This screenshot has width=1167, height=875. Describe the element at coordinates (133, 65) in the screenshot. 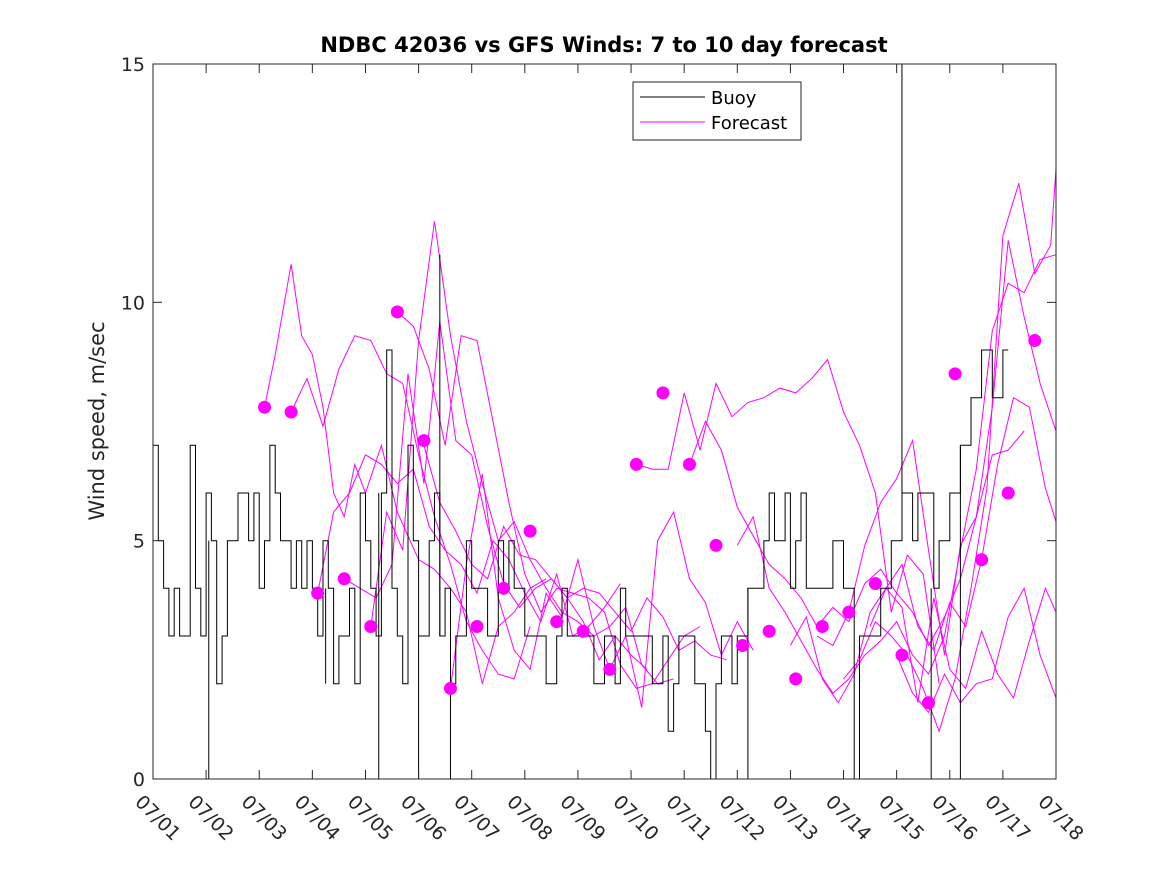

I see `y-tick-label: 15` at that location.